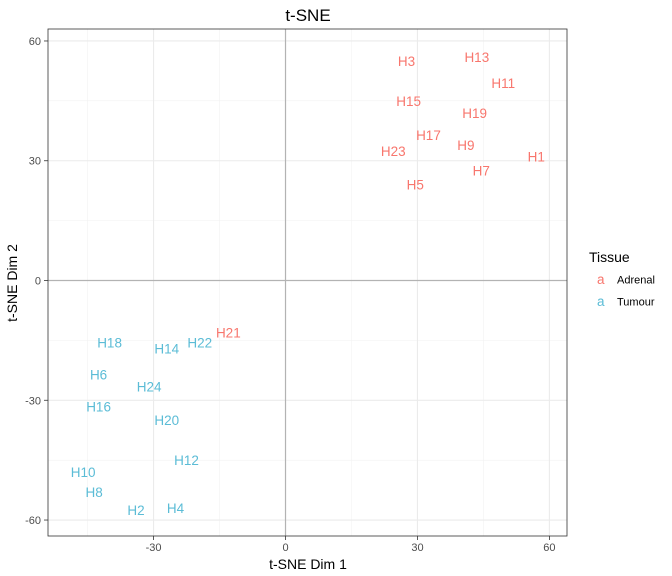 The image size is (672, 576). What do you see at coordinates (98, 374) in the screenshot?
I see `point-label-h6: H6` at bounding box center [98, 374].